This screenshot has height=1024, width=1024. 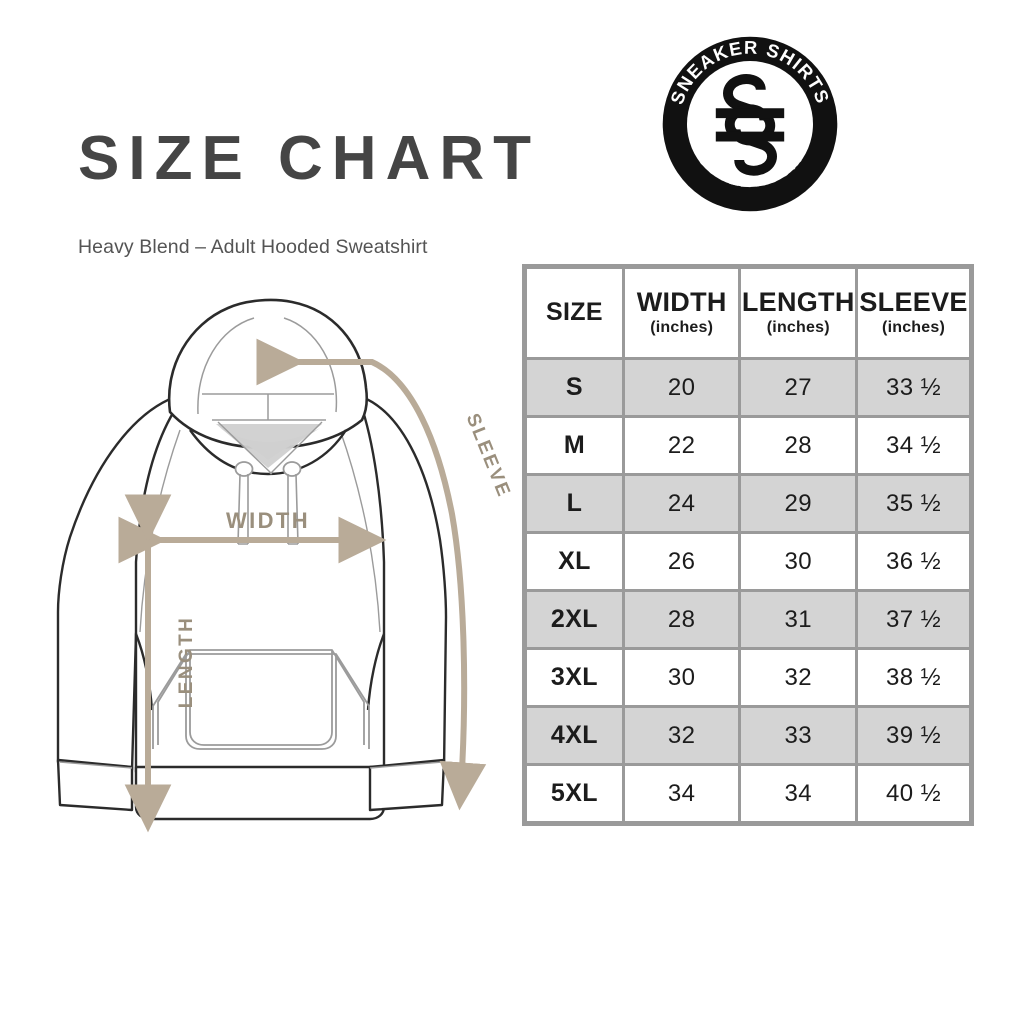 I want to click on table-row: 2XL 28 31 37 ½, so click(x=748, y=619).